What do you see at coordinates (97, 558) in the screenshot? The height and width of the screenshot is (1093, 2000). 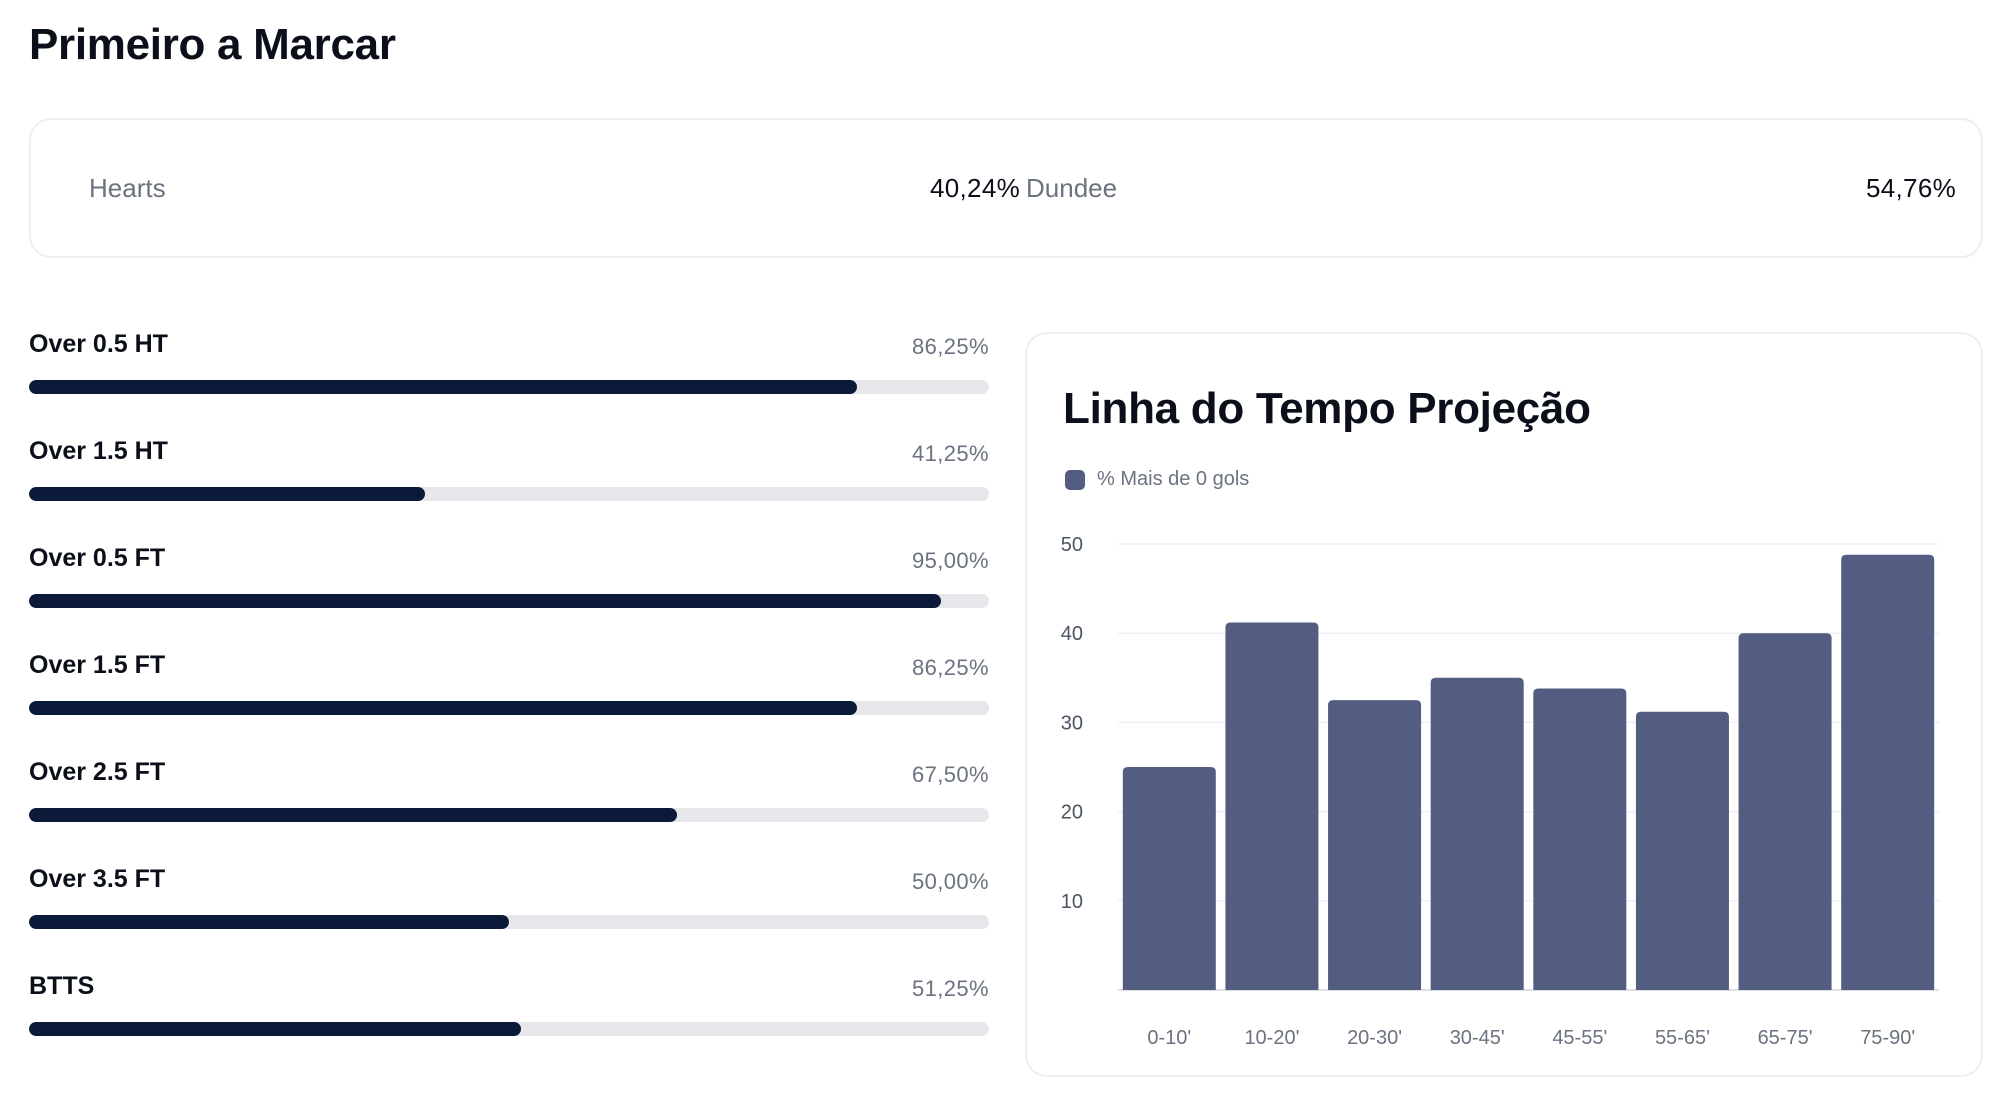 I see `stat-label: Over 0.5 FT` at bounding box center [97, 558].